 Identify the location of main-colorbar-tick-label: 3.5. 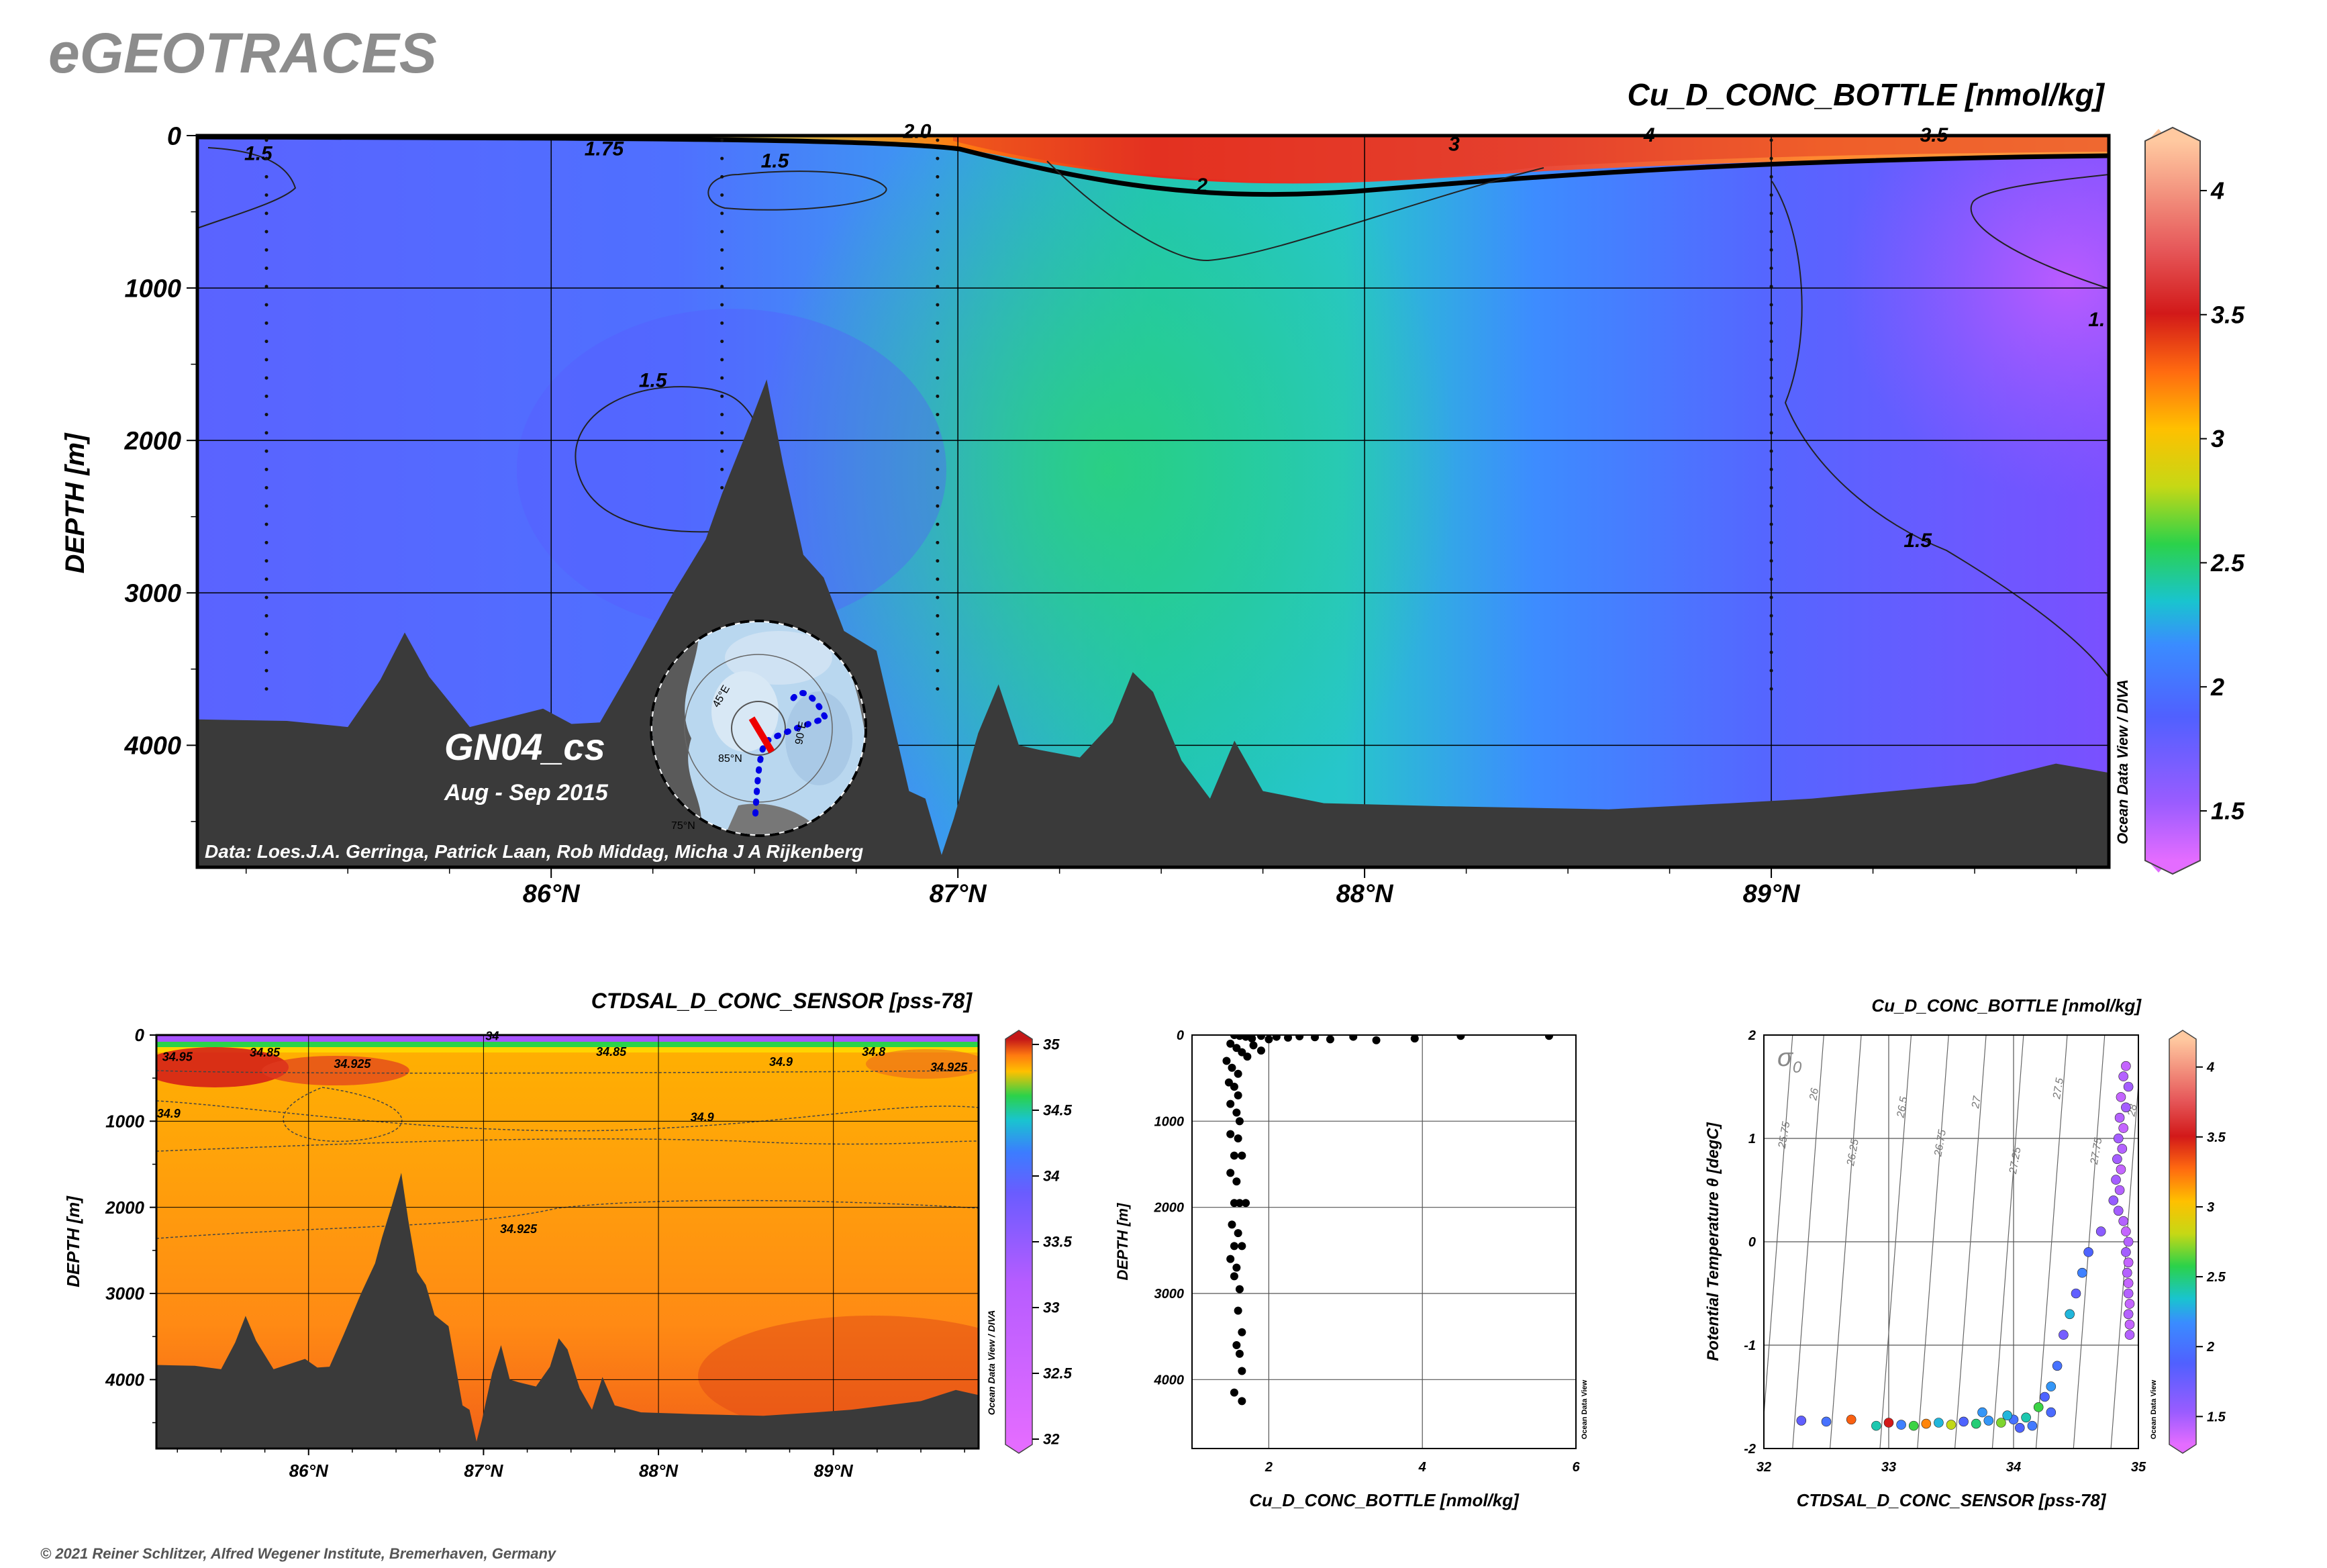
(2228, 315).